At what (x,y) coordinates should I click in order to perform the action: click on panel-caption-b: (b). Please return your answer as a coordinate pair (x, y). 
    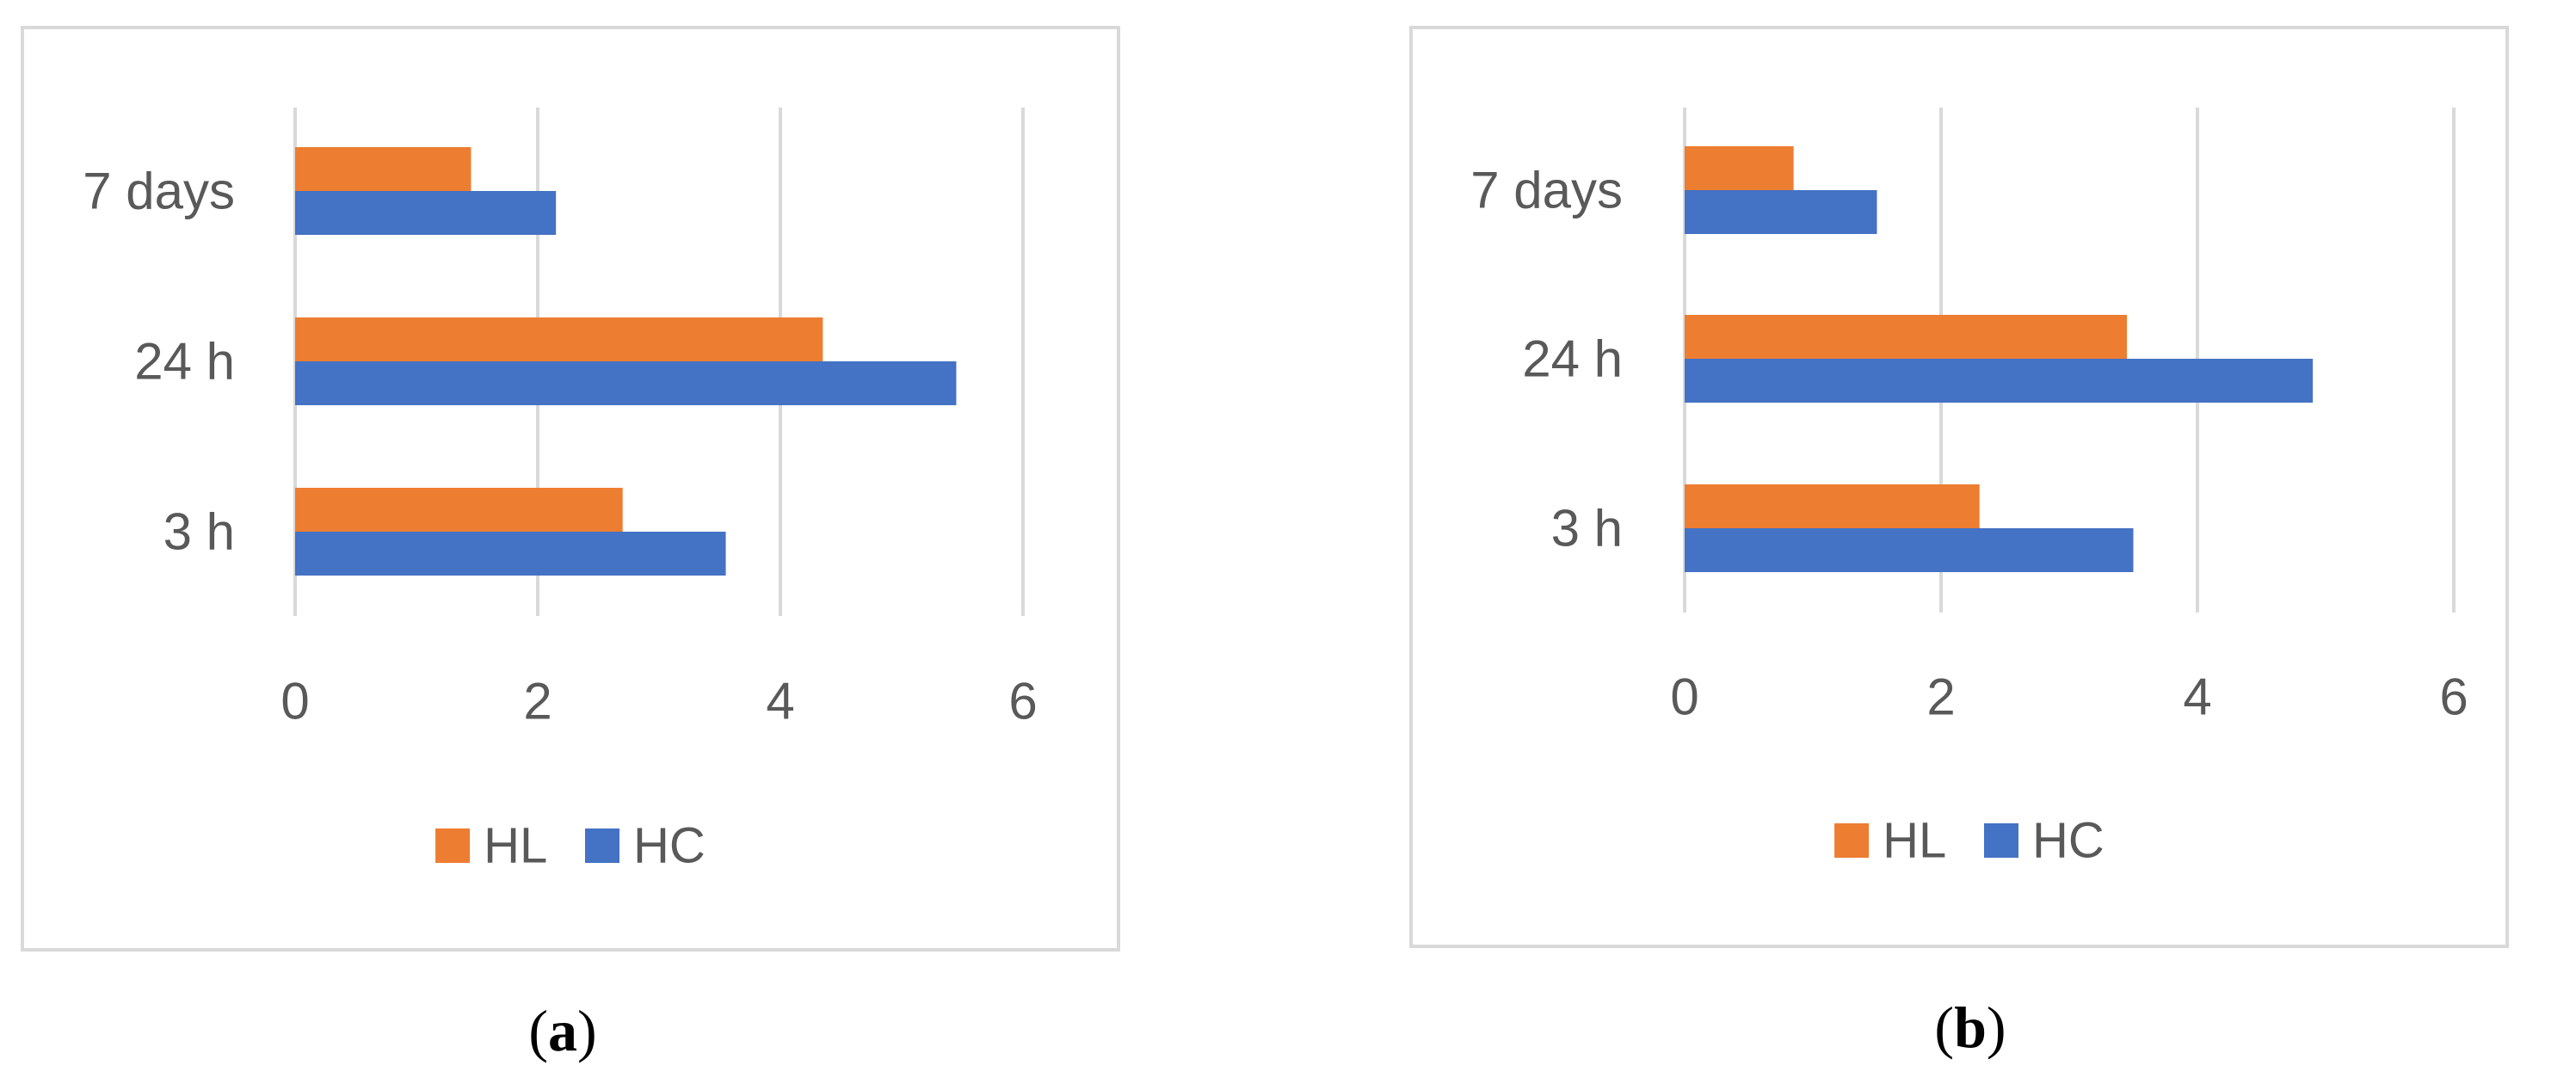
    Looking at the image, I should click on (1970, 1027).